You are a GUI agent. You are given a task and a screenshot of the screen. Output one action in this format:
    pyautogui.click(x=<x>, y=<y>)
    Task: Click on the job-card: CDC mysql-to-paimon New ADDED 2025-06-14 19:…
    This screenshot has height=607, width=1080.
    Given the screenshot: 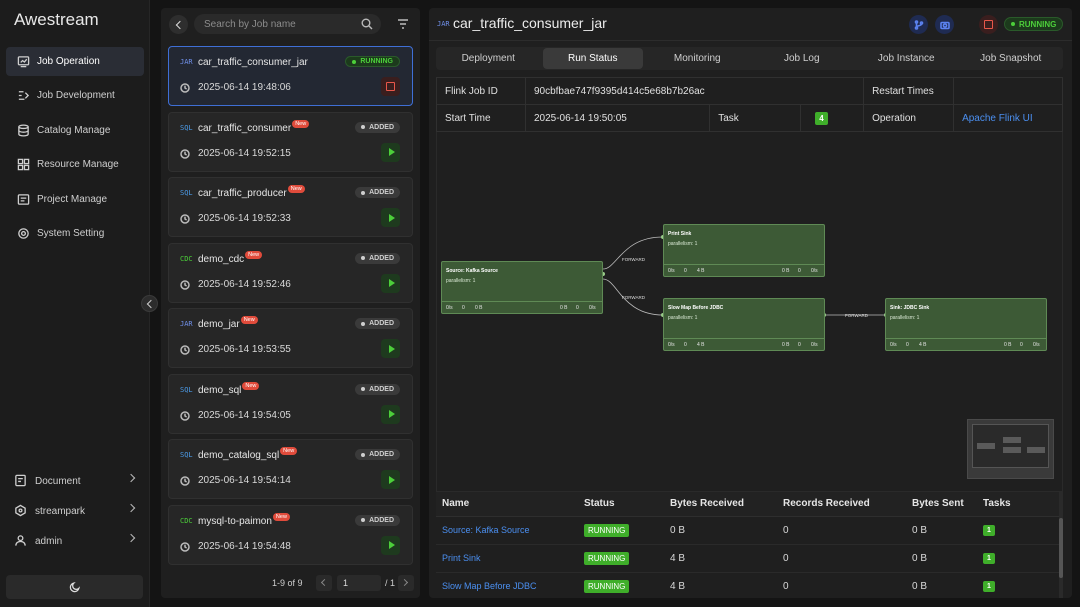 What is the action you would take?
    pyautogui.click(x=290, y=534)
    